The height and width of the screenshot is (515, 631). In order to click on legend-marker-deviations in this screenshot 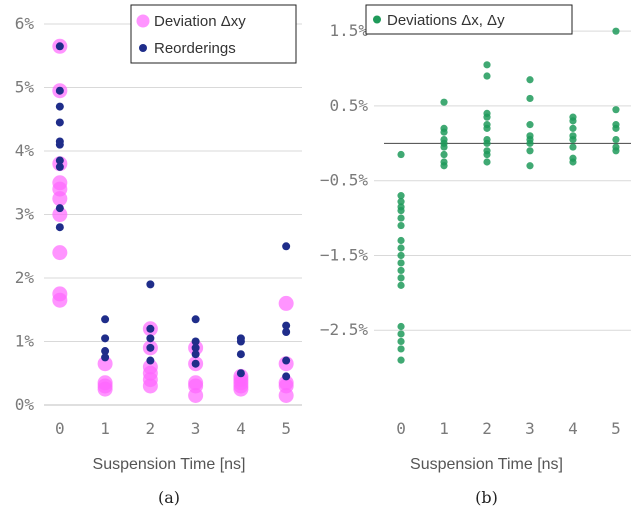, I will do `click(377, 19)`.